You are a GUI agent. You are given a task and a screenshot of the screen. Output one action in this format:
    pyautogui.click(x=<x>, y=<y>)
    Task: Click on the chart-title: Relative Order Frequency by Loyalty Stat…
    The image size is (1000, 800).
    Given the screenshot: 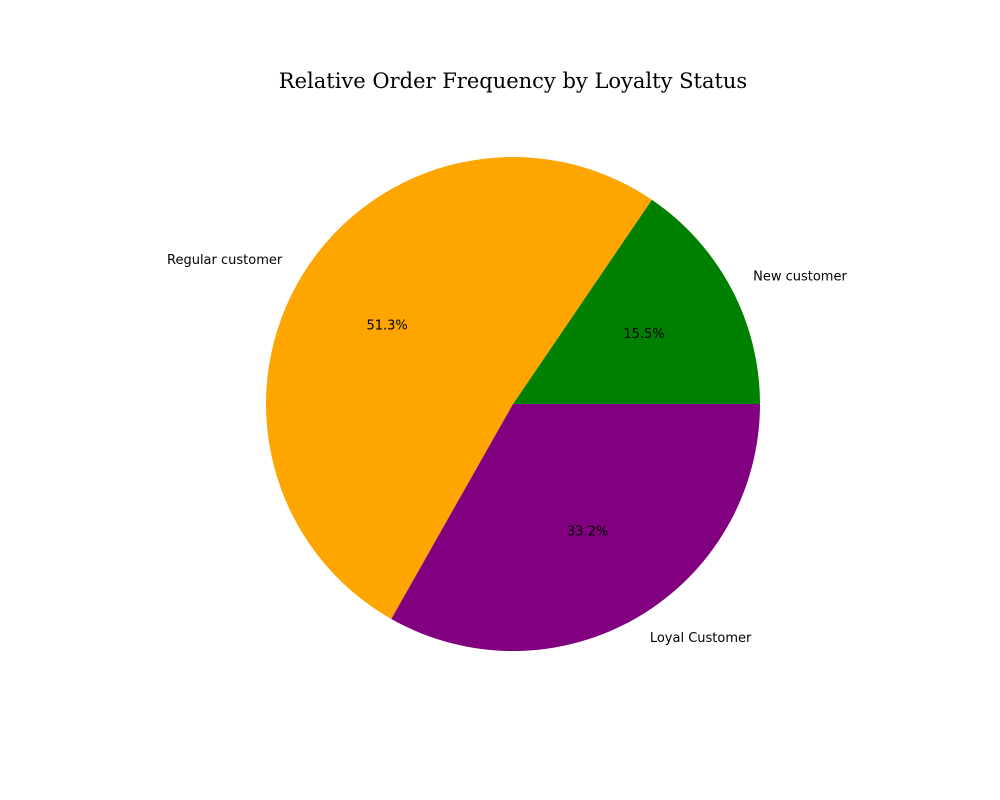 What is the action you would take?
    pyautogui.click(x=513, y=81)
    